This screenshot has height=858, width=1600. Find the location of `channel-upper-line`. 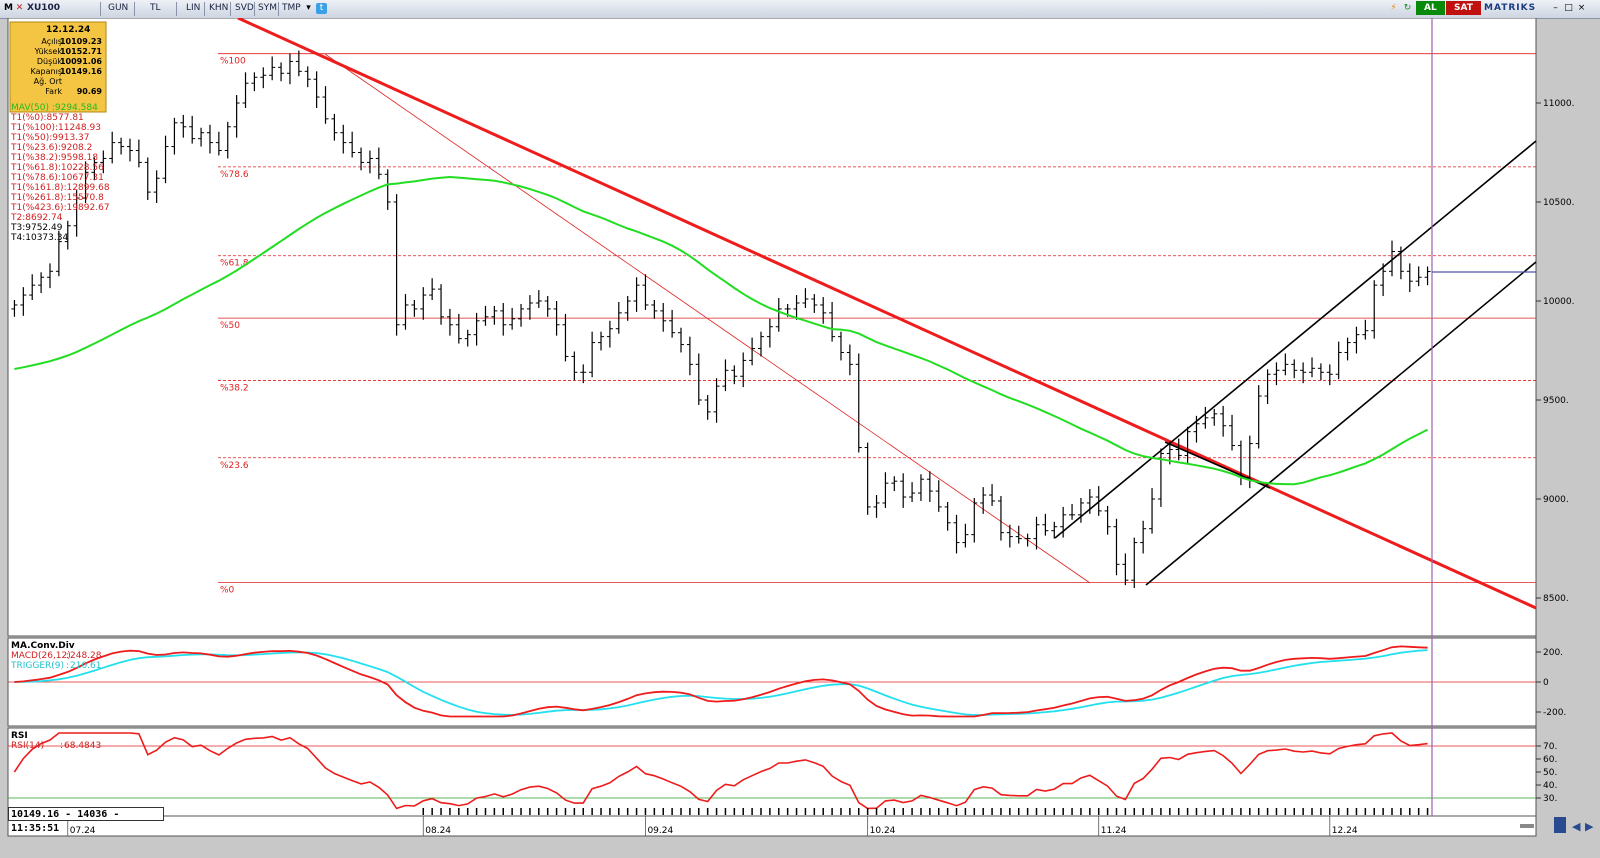

channel-upper-line is located at coordinates (1295, 339).